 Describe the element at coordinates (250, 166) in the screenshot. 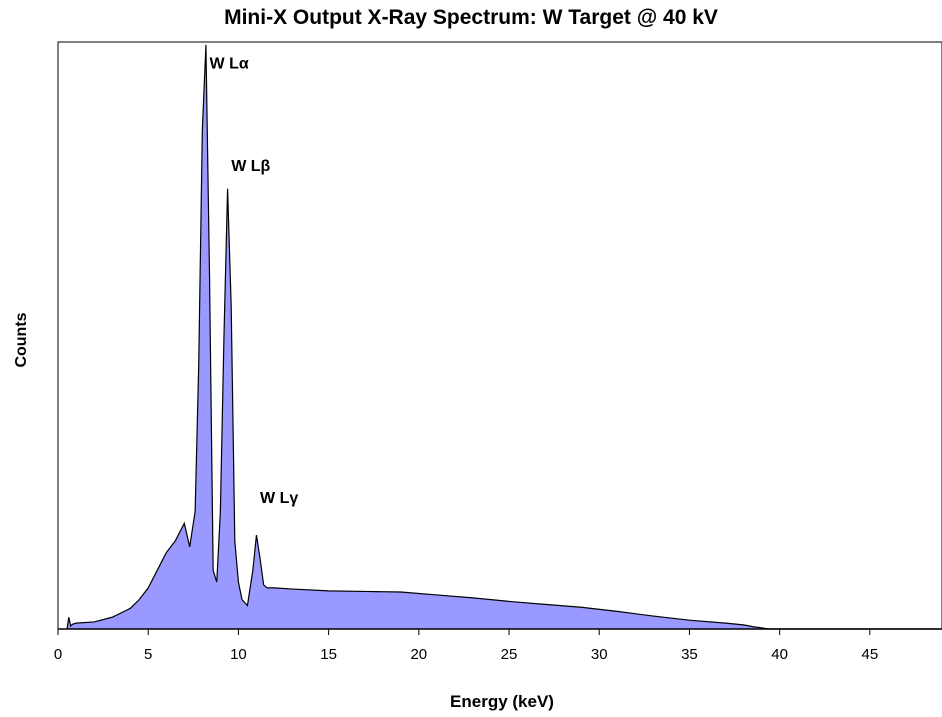

I see `peak-label-1: W Lβ` at that location.